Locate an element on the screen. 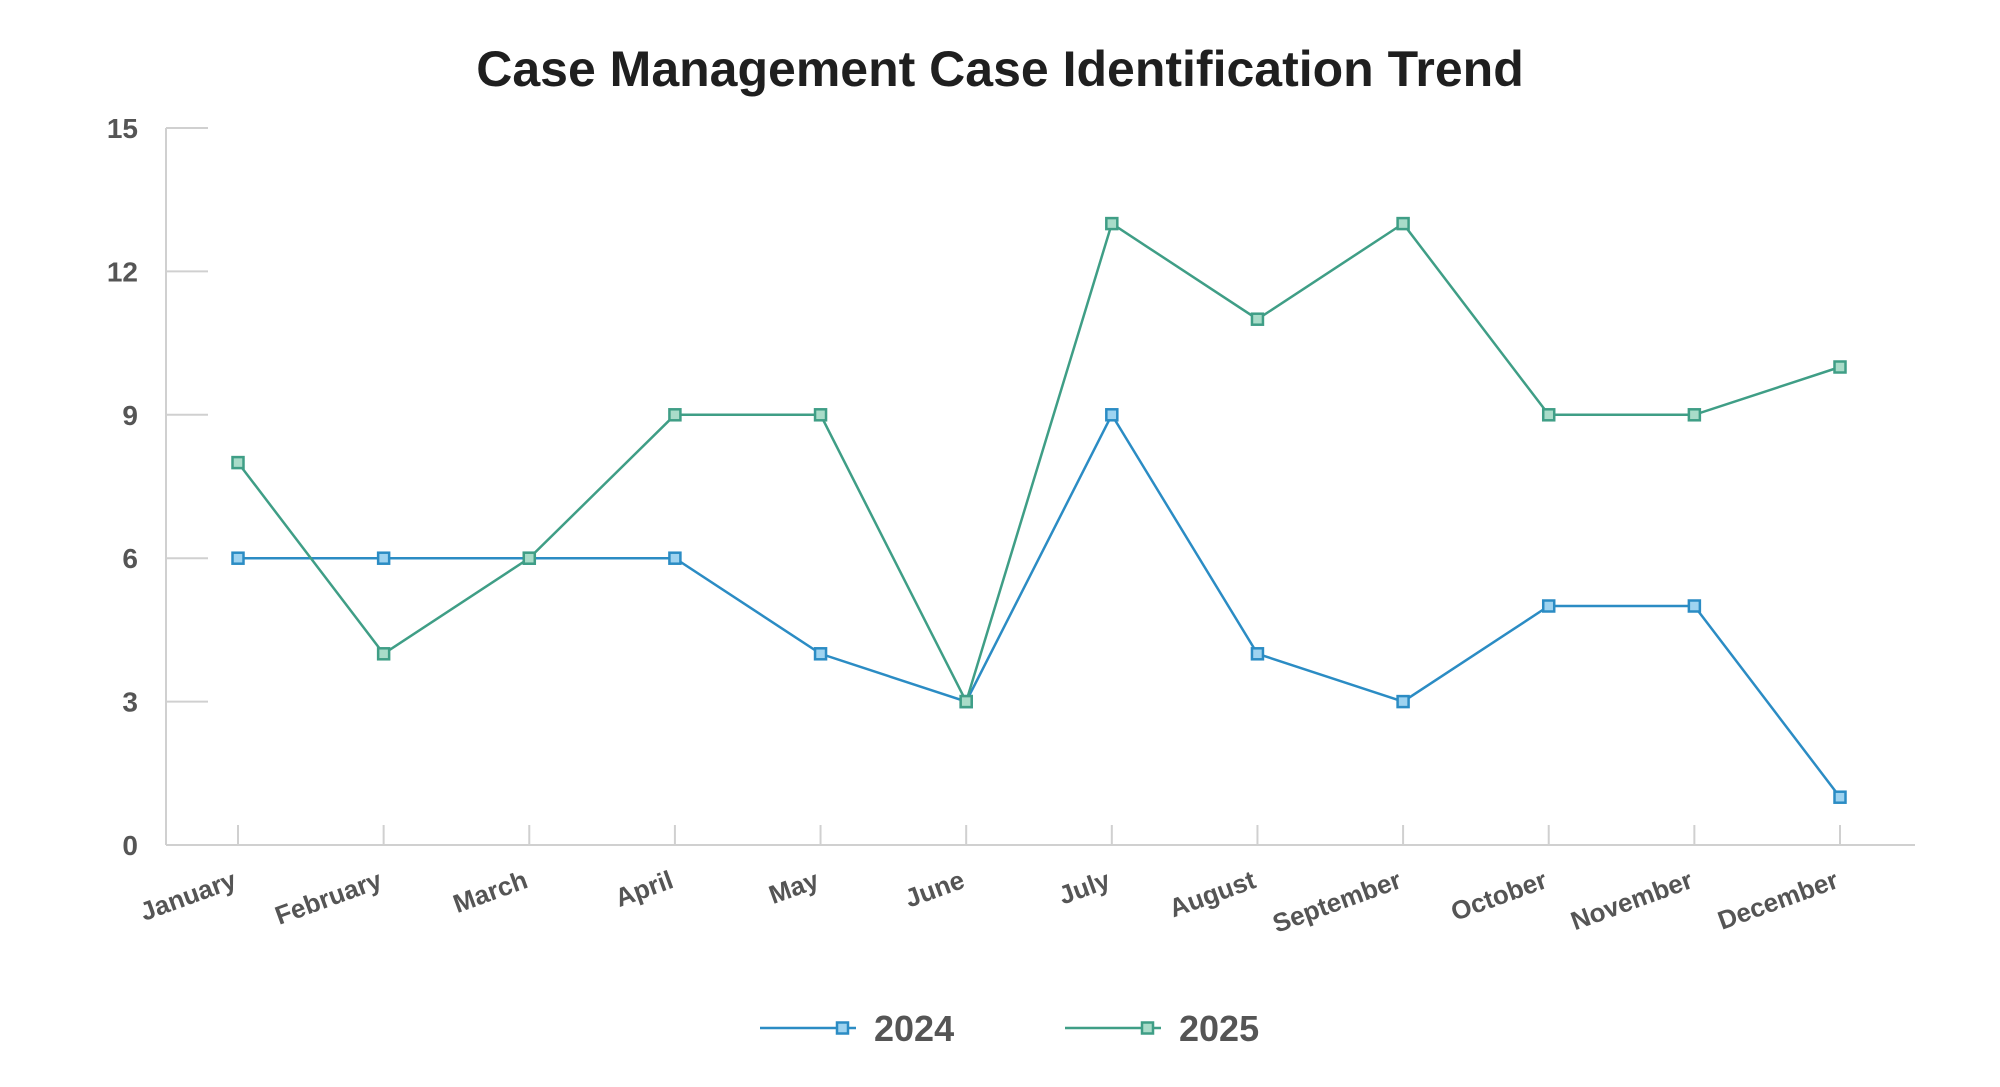 The image size is (2000, 1087). legend-marker-2024 is located at coordinates (842, 1028).